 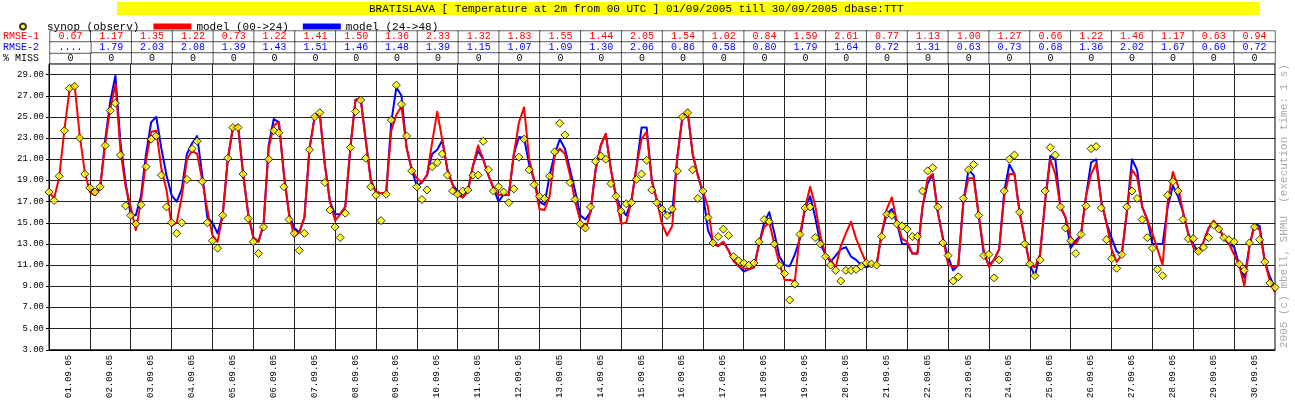 What do you see at coordinates (93, 26) in the screenshot?
I see `legend-label: synop (observ)` at bounding box center [93, 26].